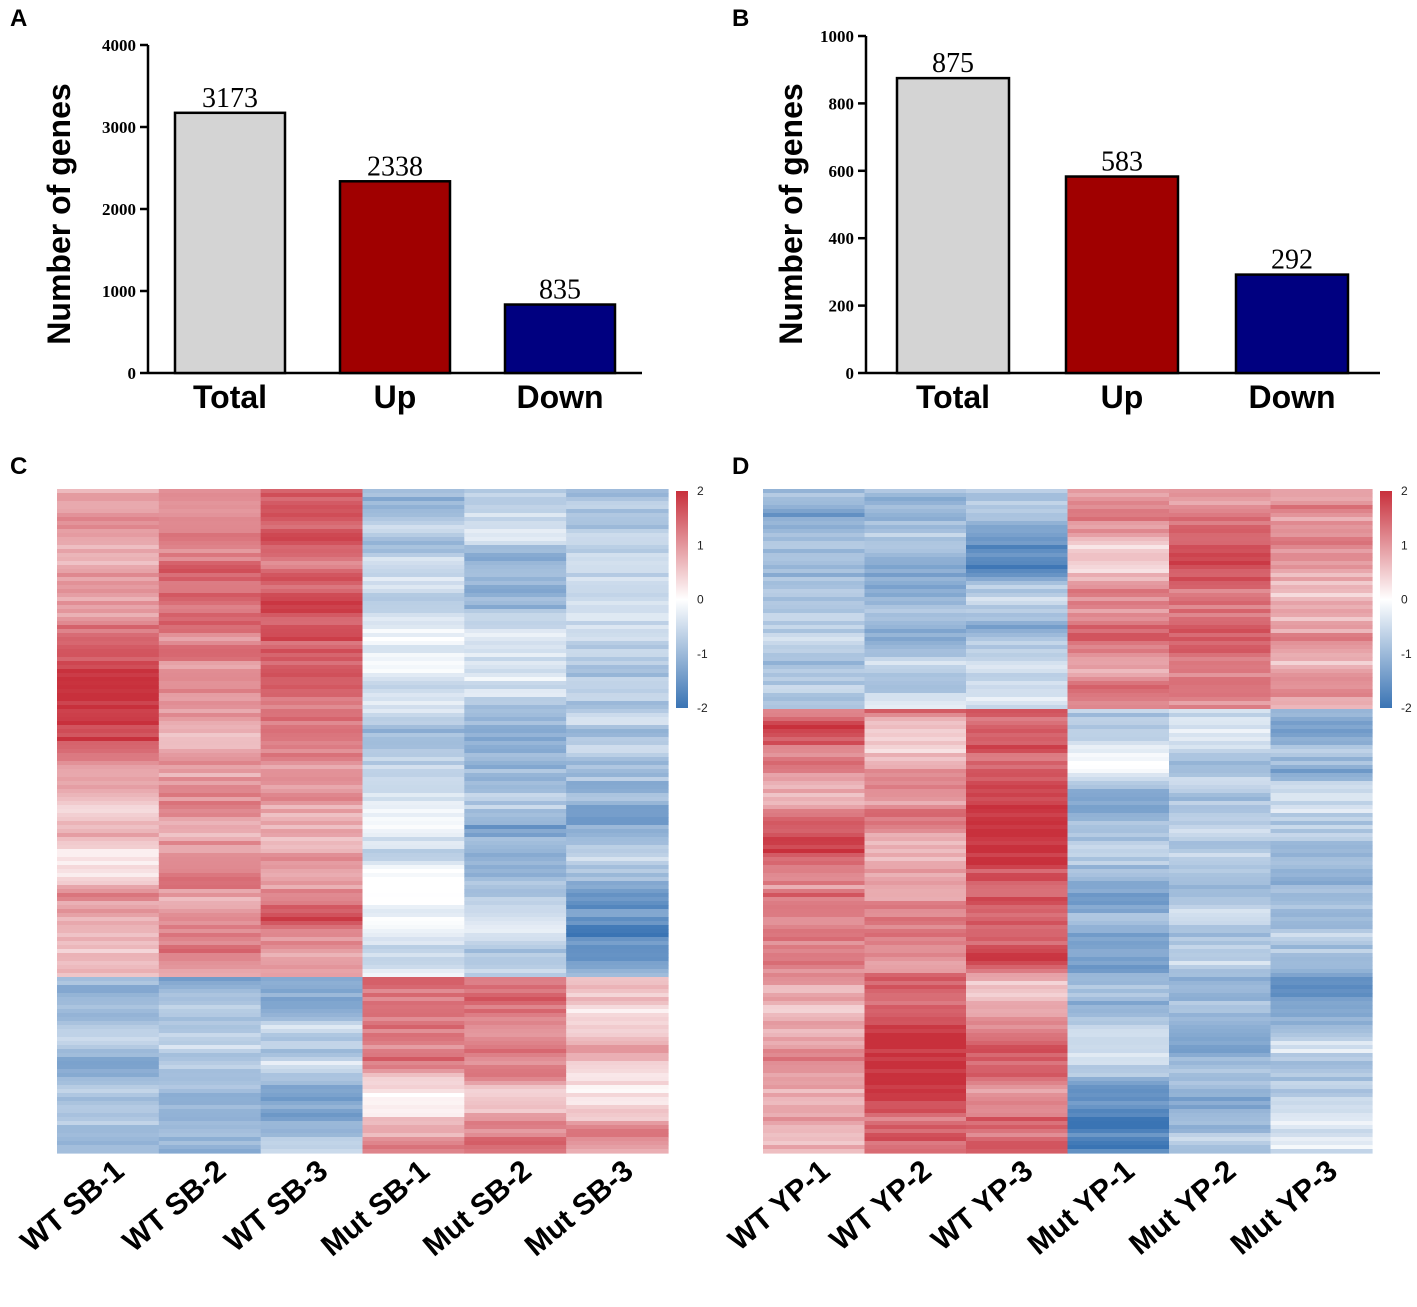  Describe the element at coordinates (1122, 275) in the screenshot. I see `bar-up-b` at that location.